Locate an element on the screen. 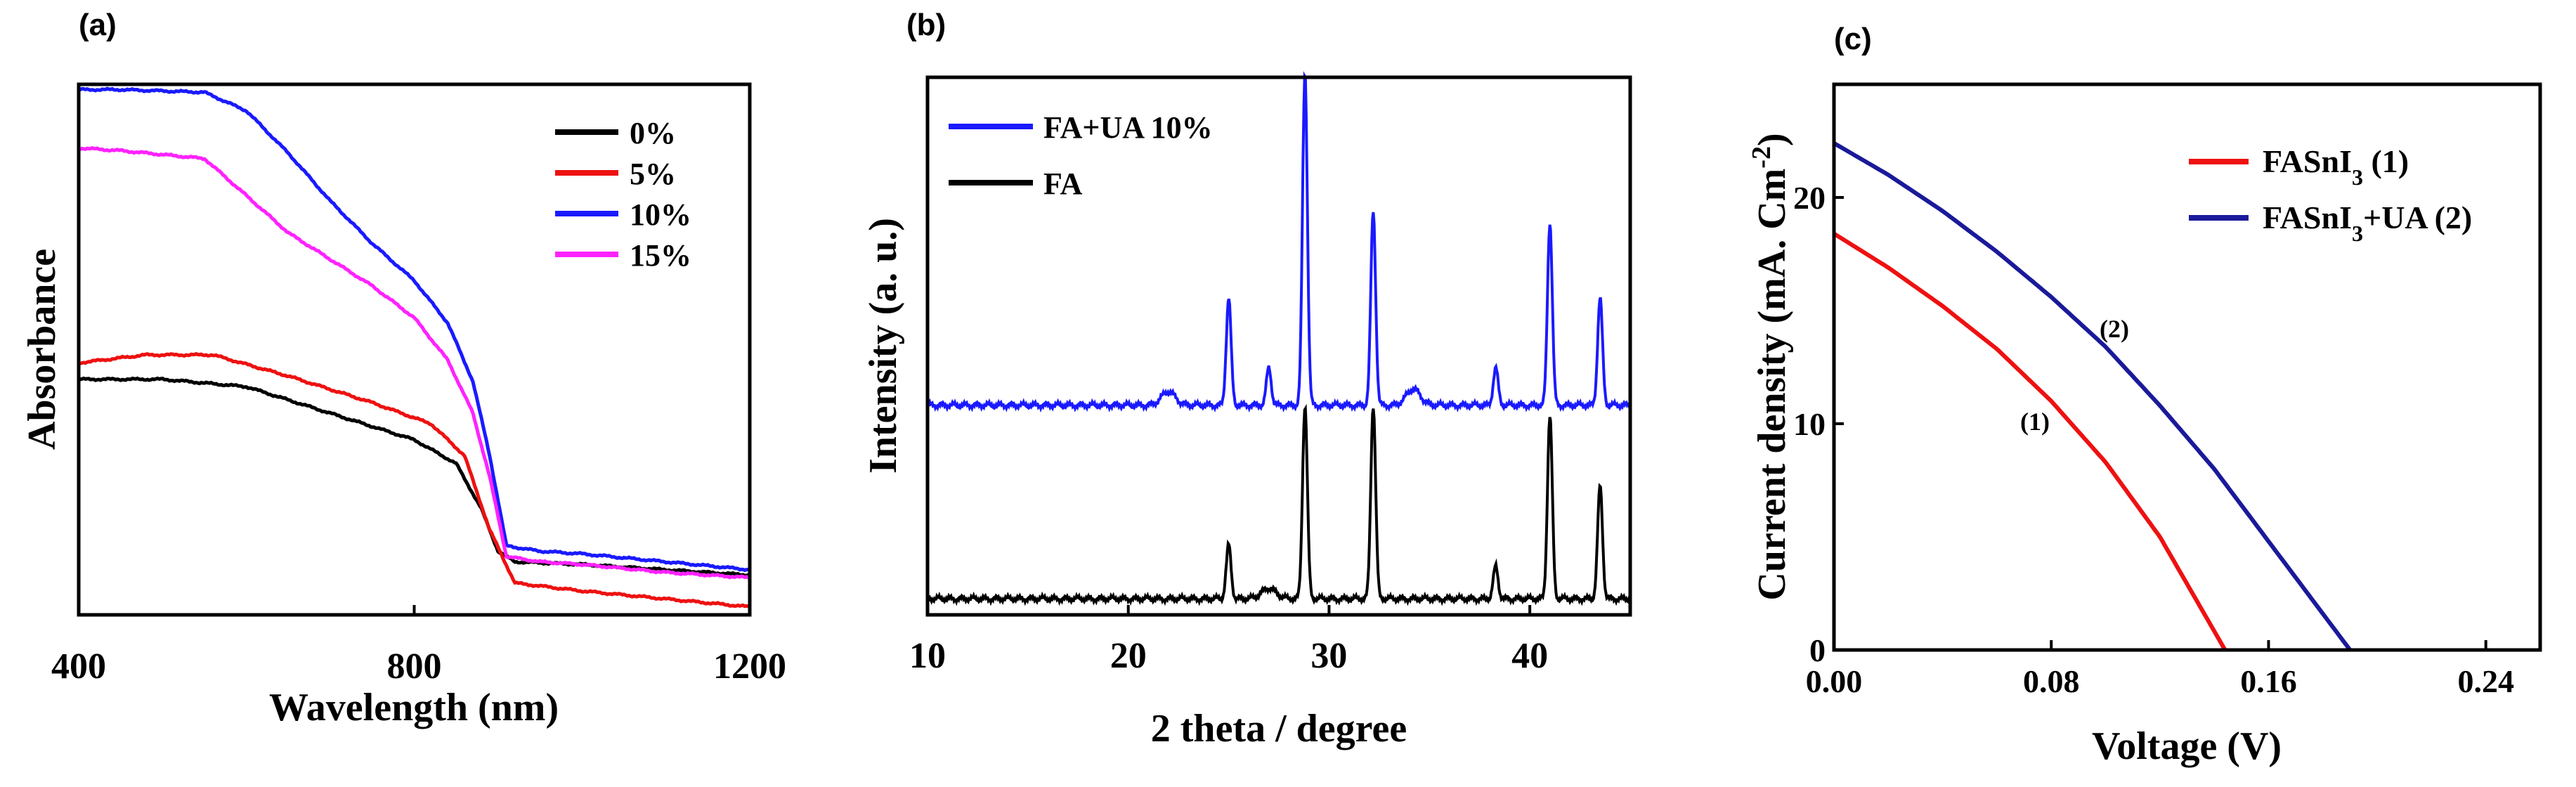 The height and width of the screenshot is (787, 2576). panel-b-x-ticks: 10 20 30 40 is located at coordinates (1228, 640).